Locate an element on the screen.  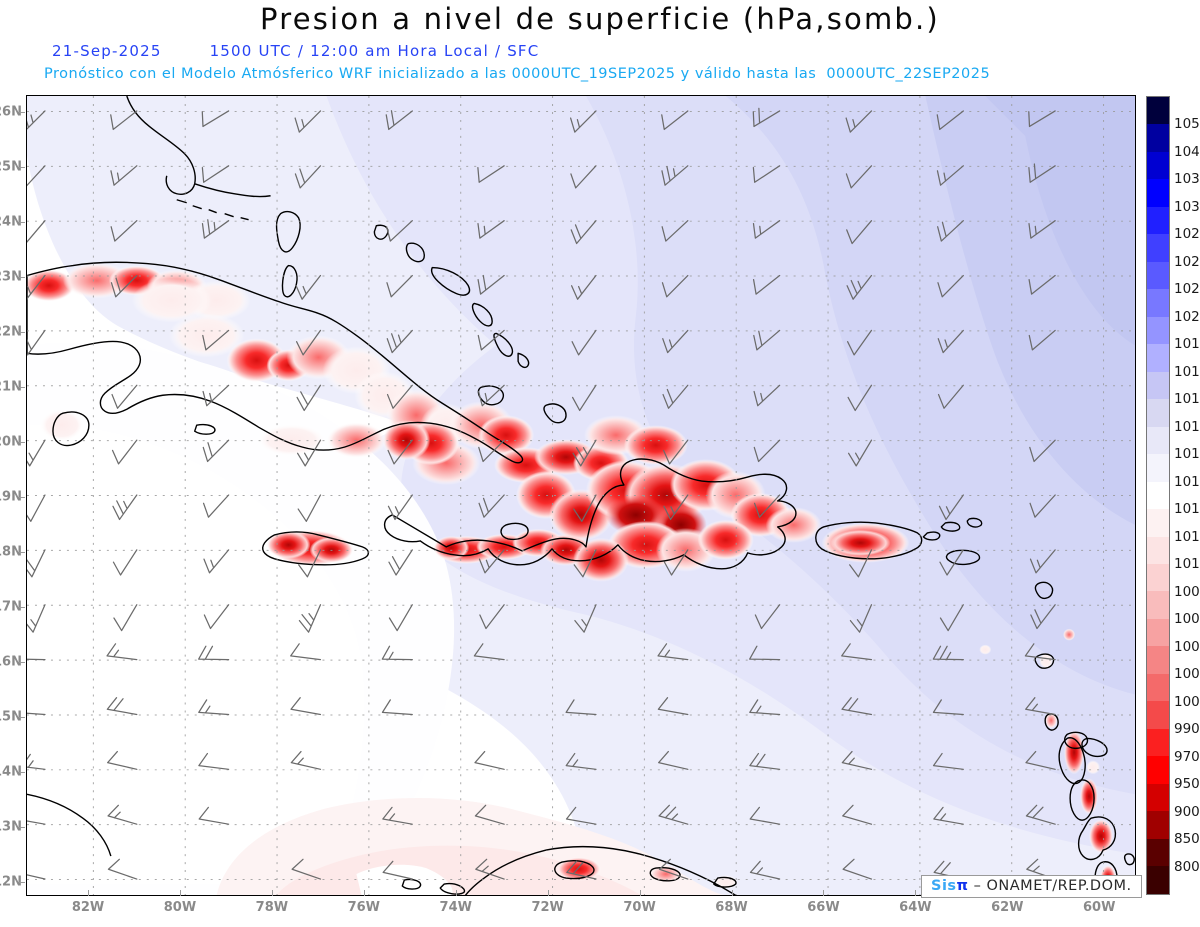
colorbar-tick-label-1017: 1017 is located at coordinates (1187, 399).